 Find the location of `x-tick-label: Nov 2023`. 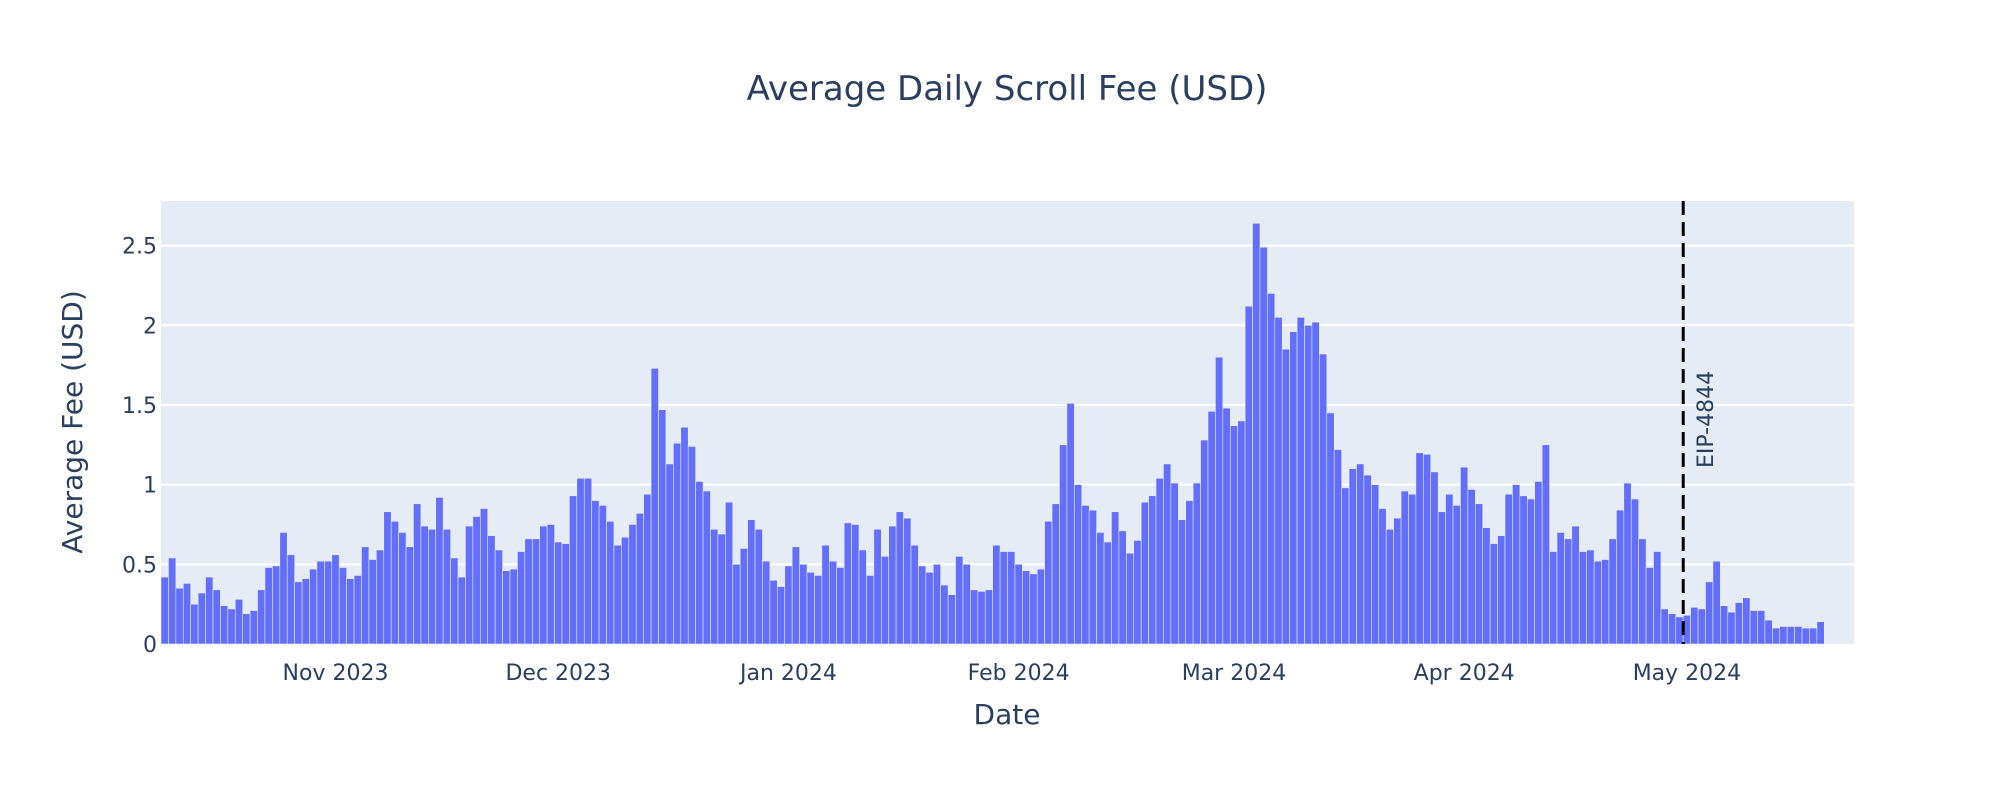

x-tick-label: Nov 2023 is located at coordinates (336, 673).